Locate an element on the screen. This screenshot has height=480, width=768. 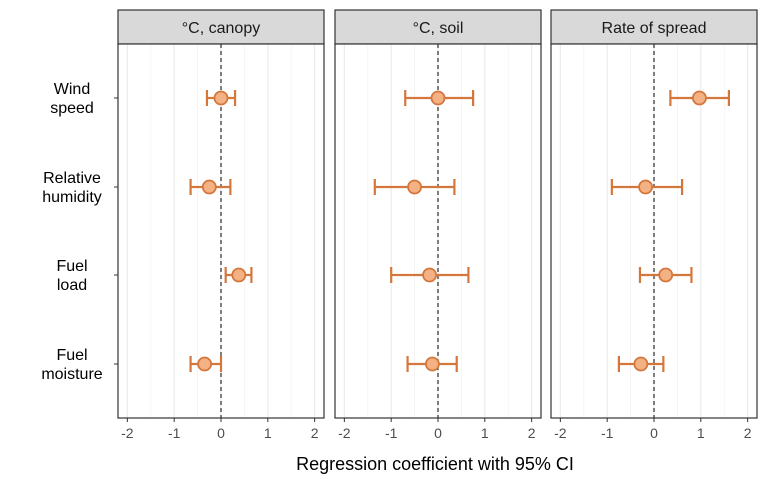
y-tick-label-line: speed is located at coordinates (72, 108).